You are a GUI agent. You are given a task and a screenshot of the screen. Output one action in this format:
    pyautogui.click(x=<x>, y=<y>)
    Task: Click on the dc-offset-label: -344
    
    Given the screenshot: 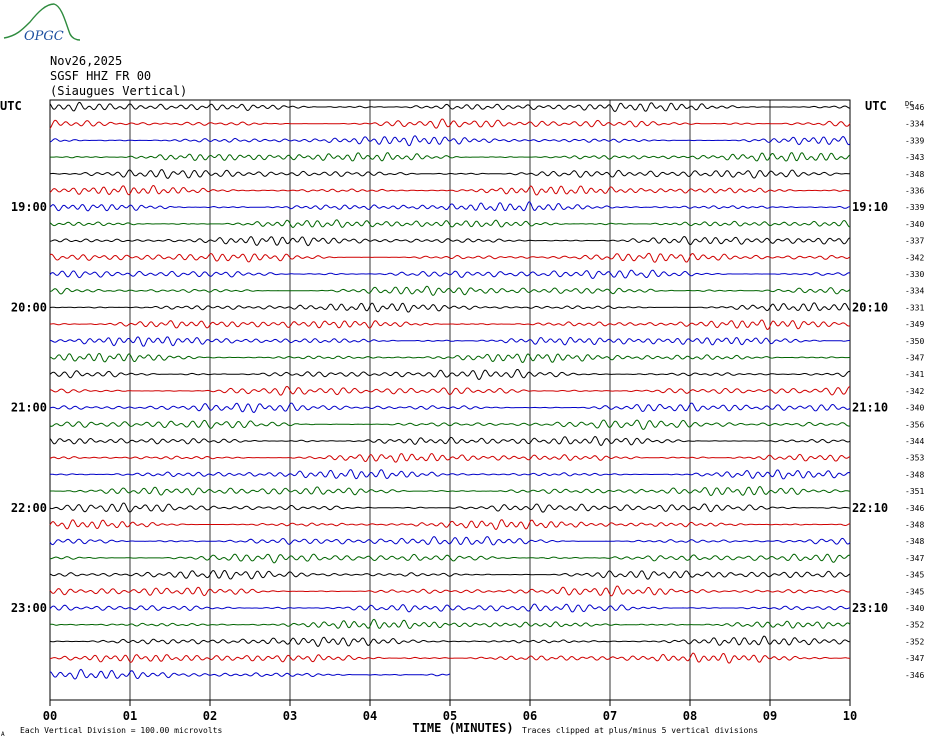 What is the action you would take?
    pyautogui.click(x=914, y=441)
    